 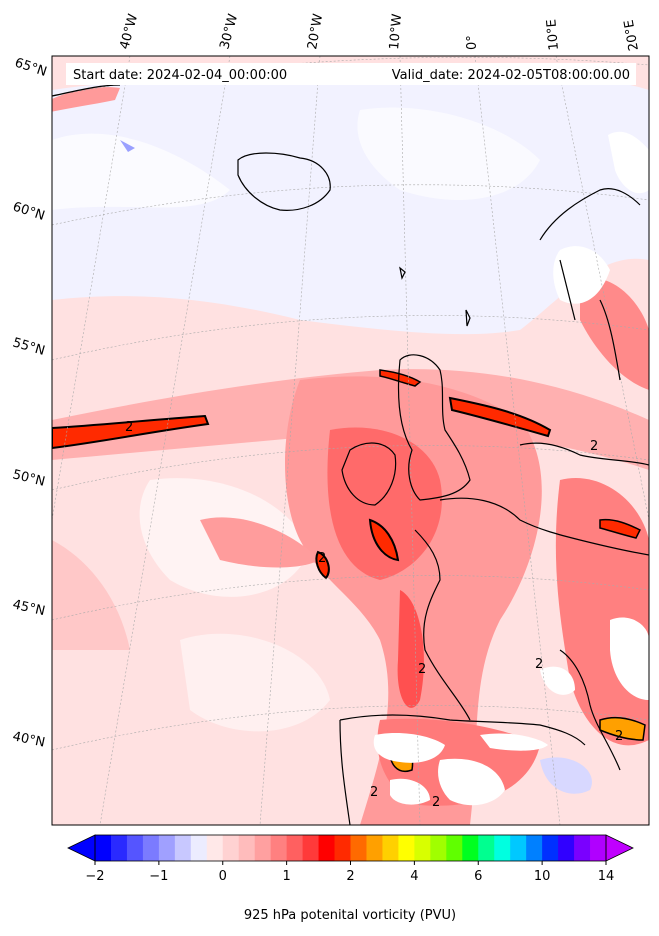 What do you see at coordinates (542, 876) in the screenshot?
I see `colorbar-tick-label: 10` at bounding box center [542, 876].